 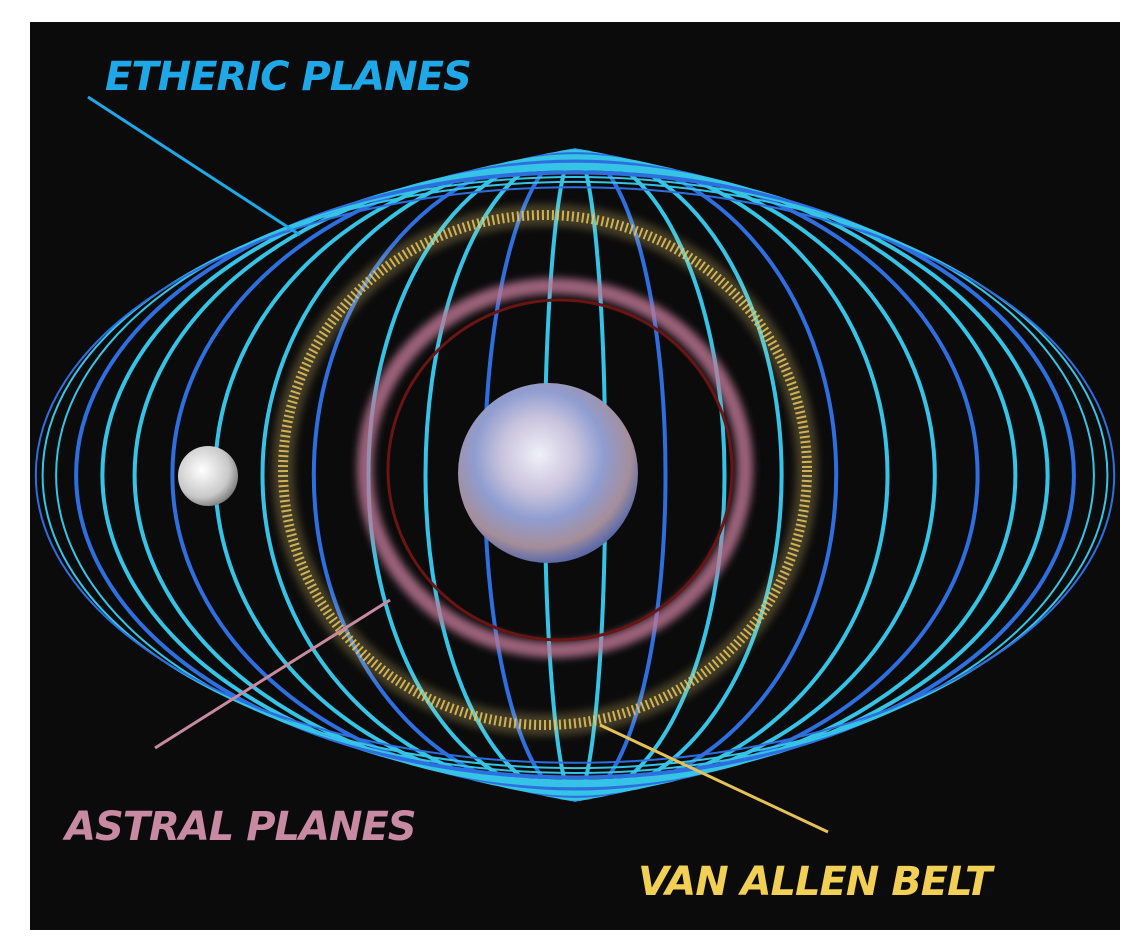 What do you see at coordinates (714, 778) in the screenshot?
I see `van-allen-pointer` at bounding box center [714, 778].